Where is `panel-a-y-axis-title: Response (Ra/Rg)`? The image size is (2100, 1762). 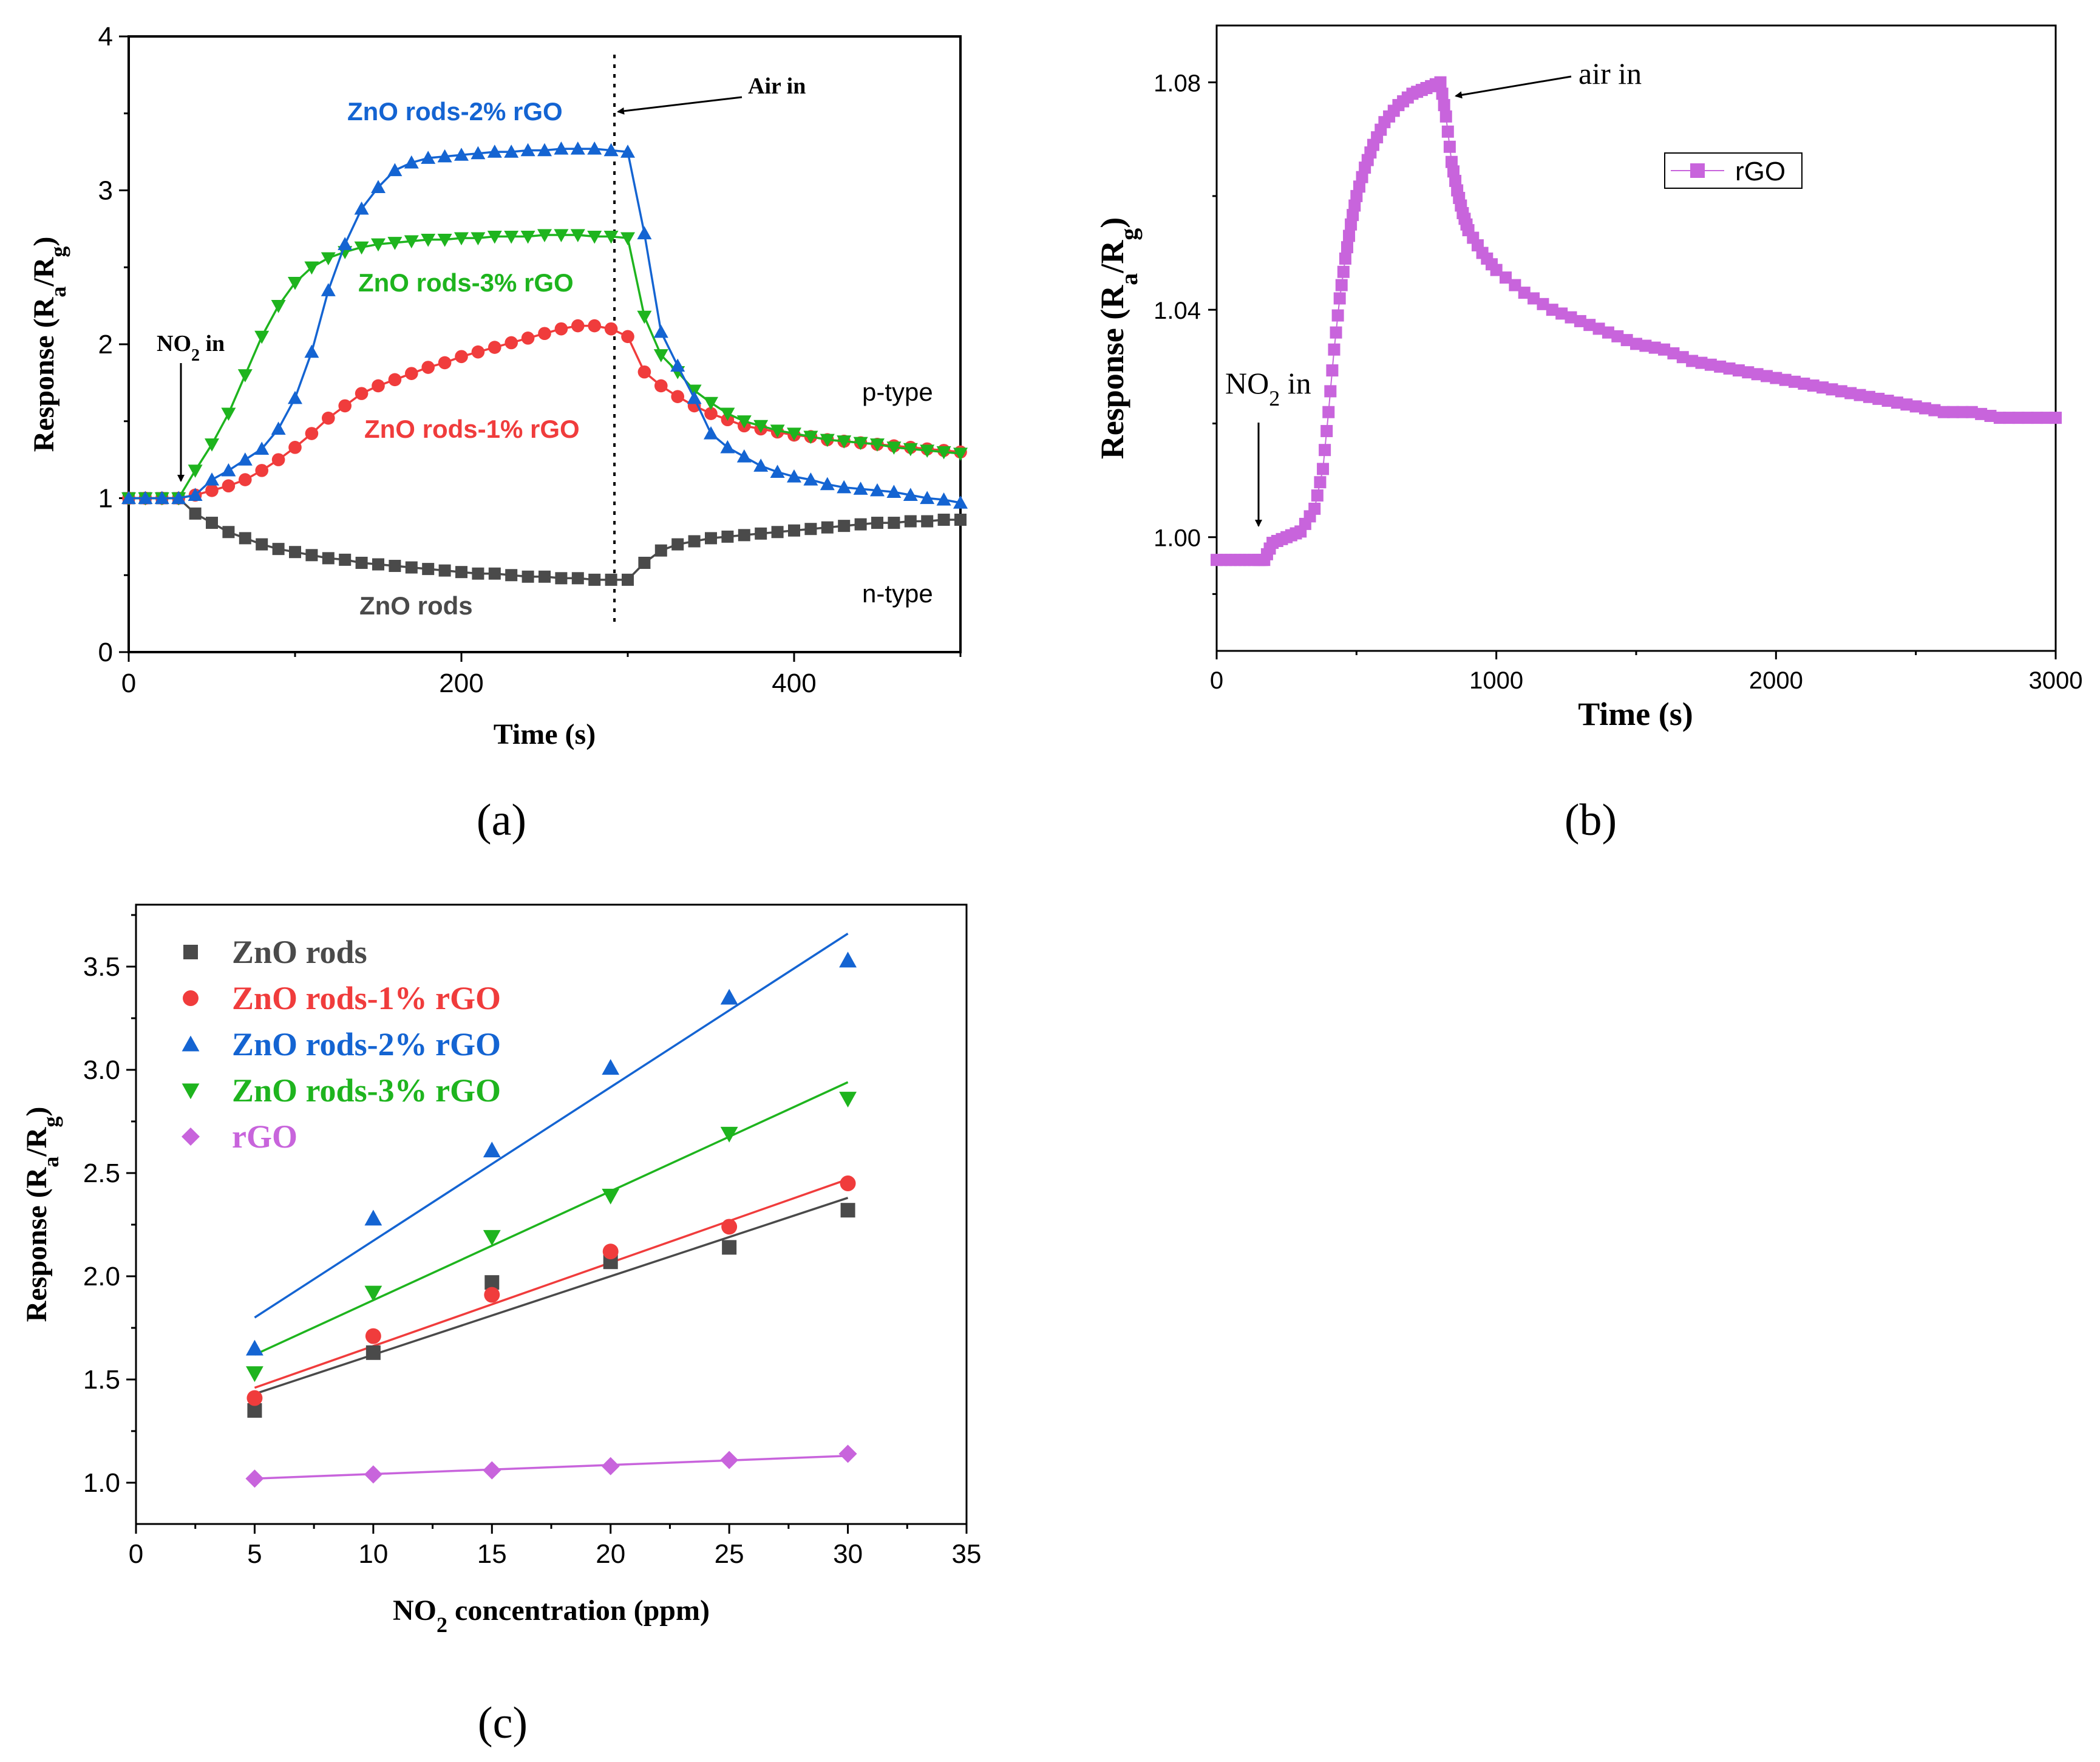
panel-a-y-axis-title: Response (Ra/Rg) is located at coordinates (49, 344).